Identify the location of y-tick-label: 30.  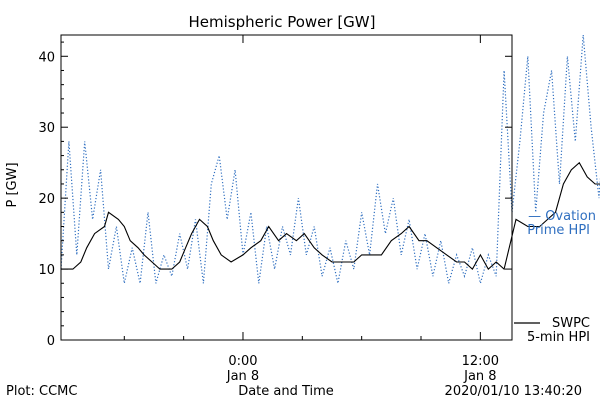
(46, 128).